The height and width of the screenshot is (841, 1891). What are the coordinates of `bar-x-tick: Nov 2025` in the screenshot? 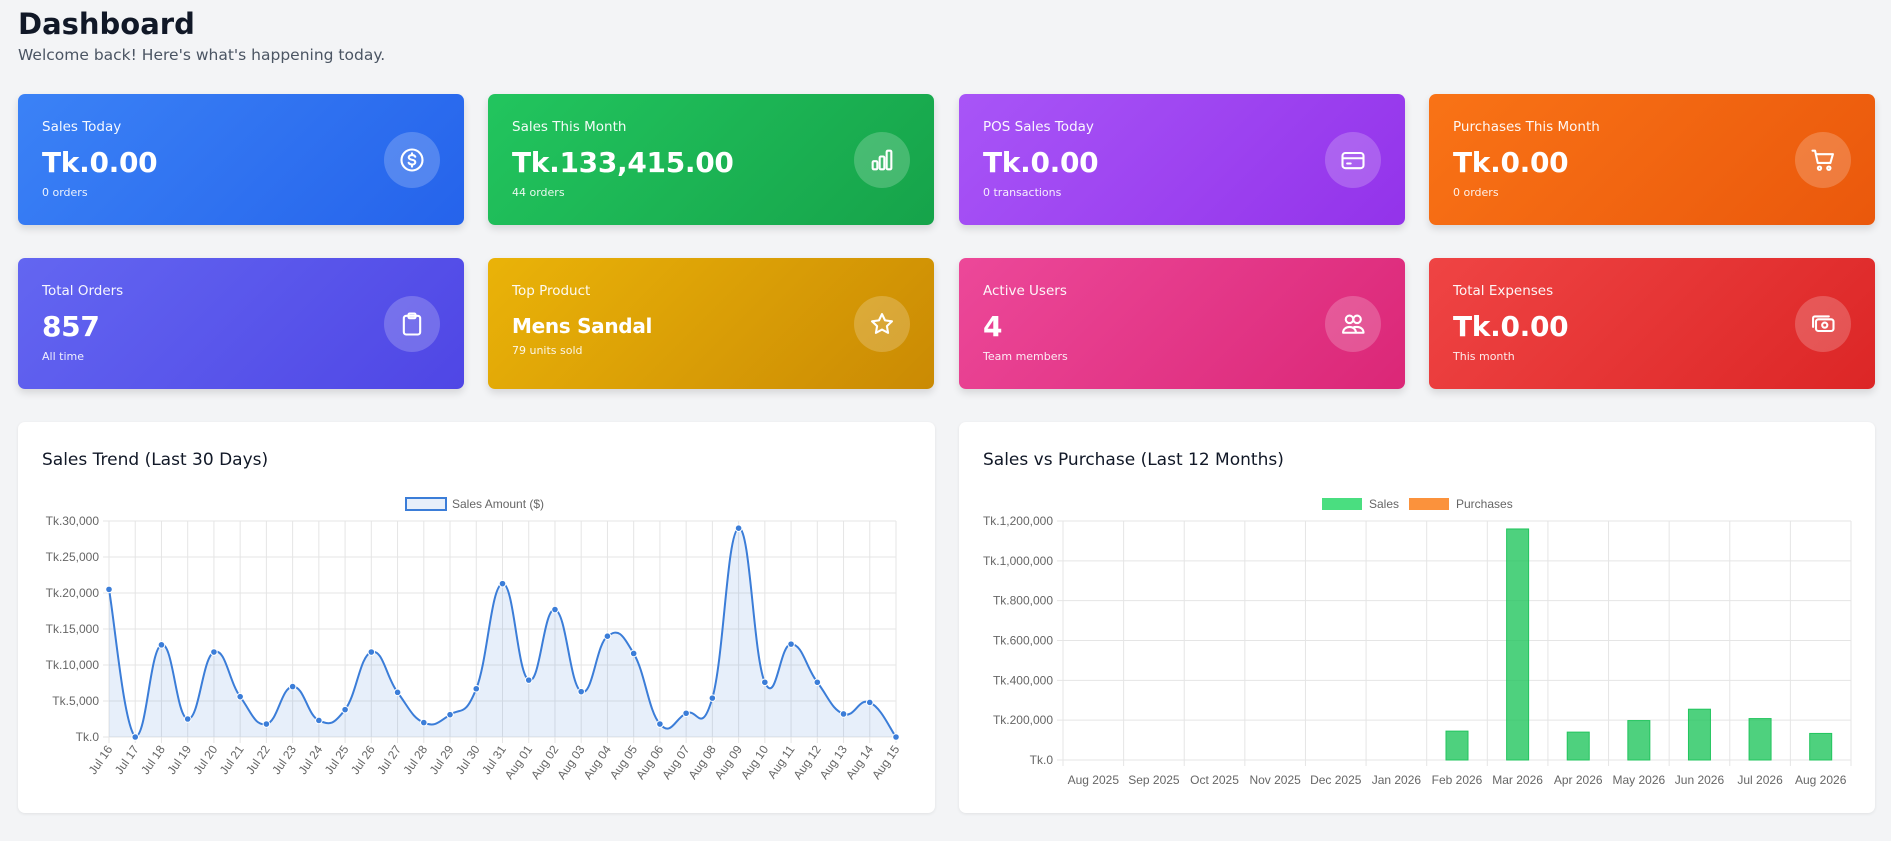 It's located at (1275, 780).